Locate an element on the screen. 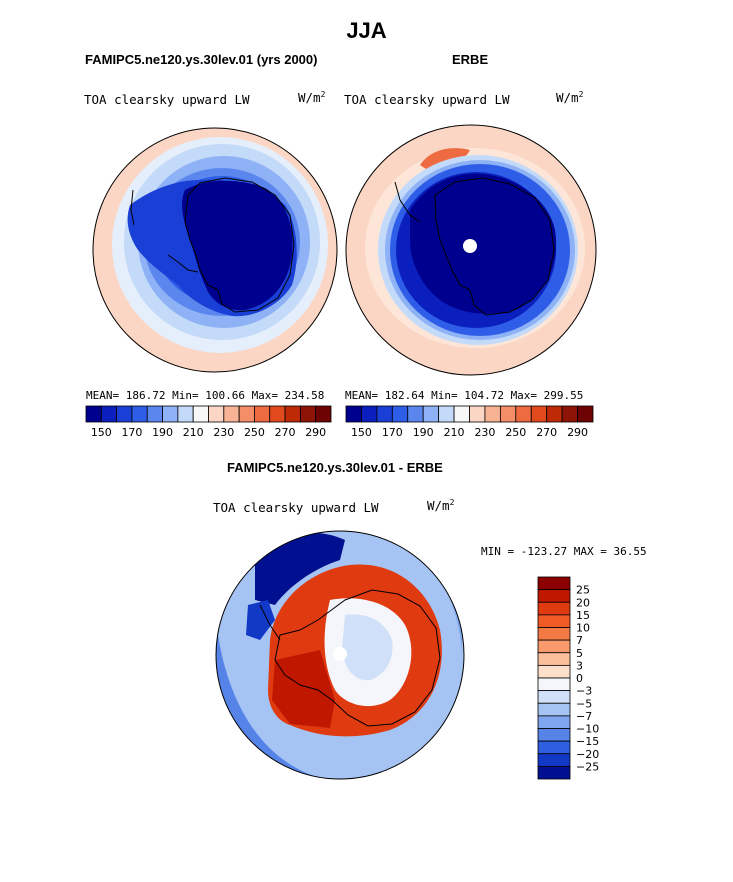 The width and height of the screenshot is (733, 882). obs-map is located at coordinates (471, 250).